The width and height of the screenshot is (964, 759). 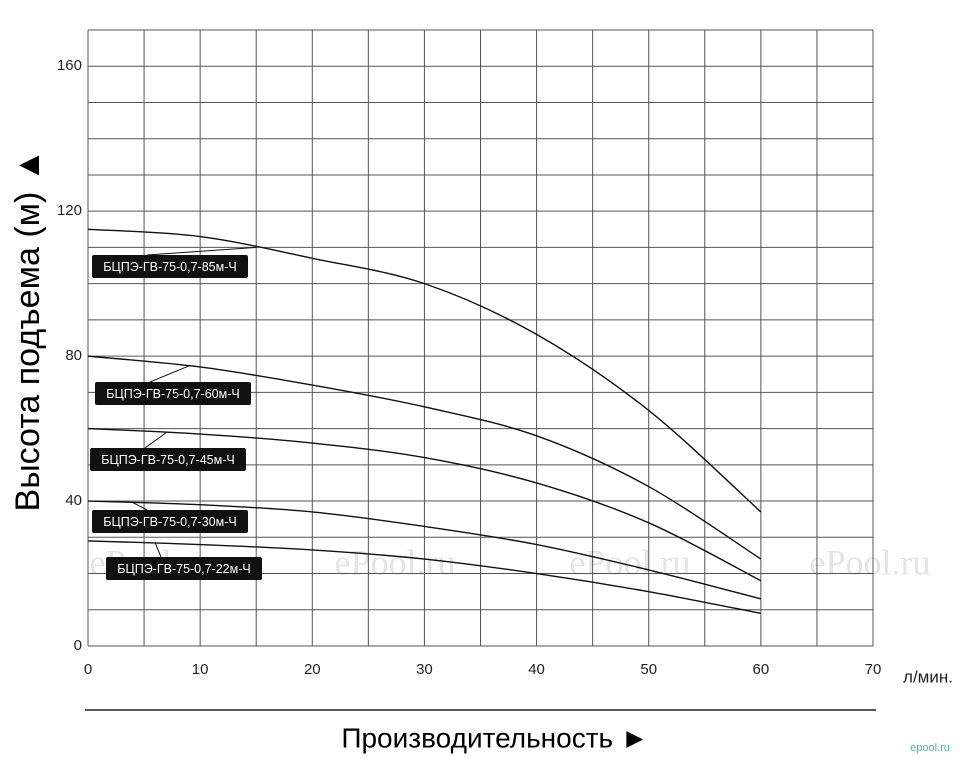 I want to click on y-tick-label: 80, so click(x=73, y=355).